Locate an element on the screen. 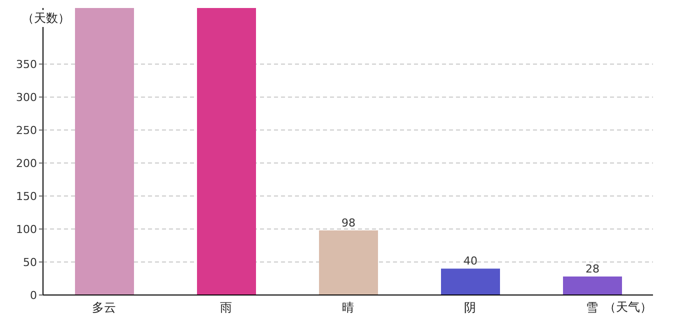  x-axis-title: （天气） is located at coordinates (628, 307).